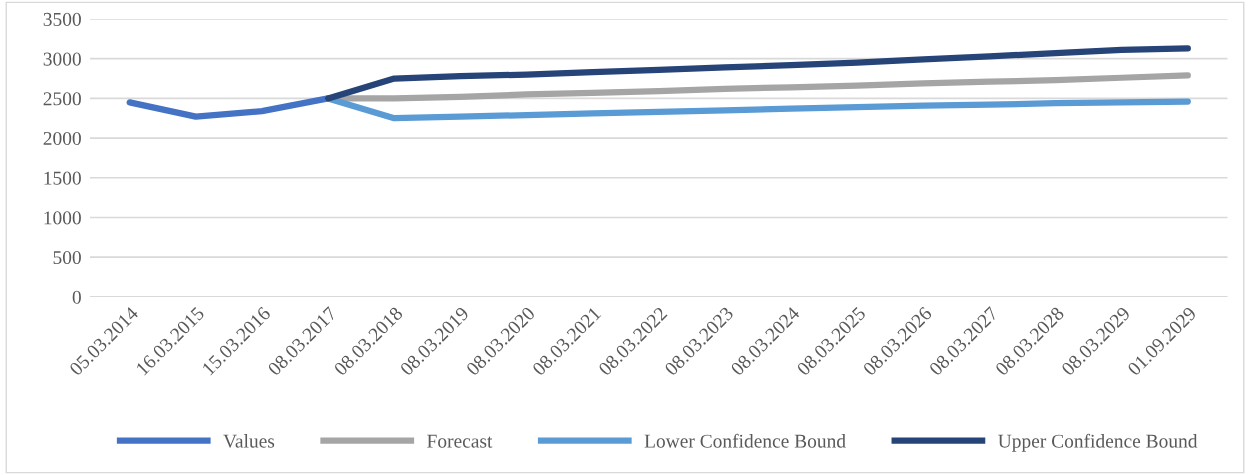  Describe the element at coordinates (1098, 442) in the screenshot. I see `legend-label: Upper Confidence Bound` at that location.